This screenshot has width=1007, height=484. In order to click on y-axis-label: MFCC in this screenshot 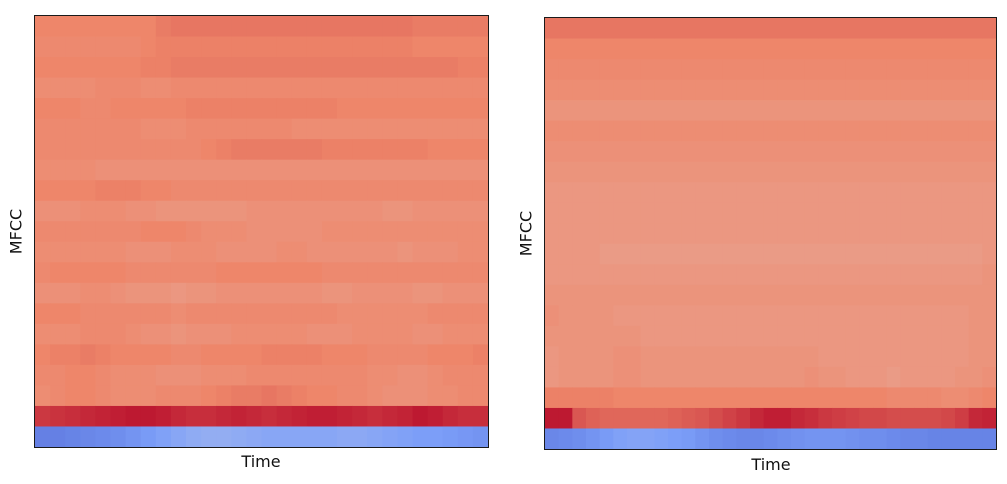, I will do `click(16, 231)`.